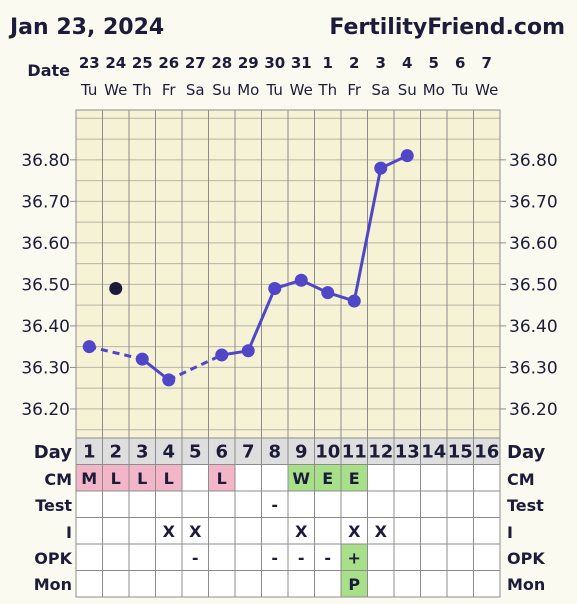 The image size is (577, 604). Describe the element at coordinates (407, 90) in the screenshot. I see `weekday-label: Su` at that location.